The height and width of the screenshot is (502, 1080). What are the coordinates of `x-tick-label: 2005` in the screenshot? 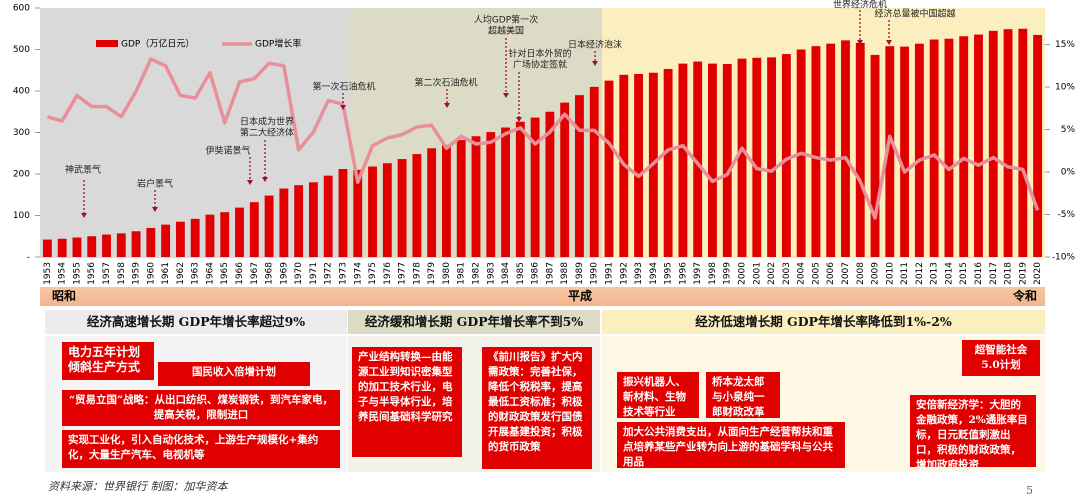 It's located at (816, 273).